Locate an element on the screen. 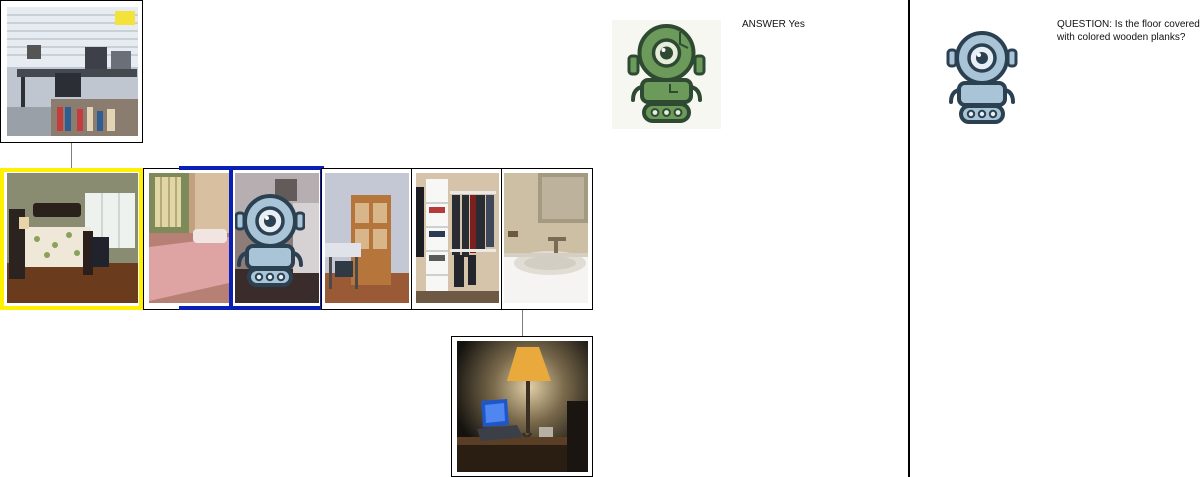 Image resolution: width=1204 pixels, height=477 pixels. robot-placeholder-thumbnail is located at coordinates (278, 239).